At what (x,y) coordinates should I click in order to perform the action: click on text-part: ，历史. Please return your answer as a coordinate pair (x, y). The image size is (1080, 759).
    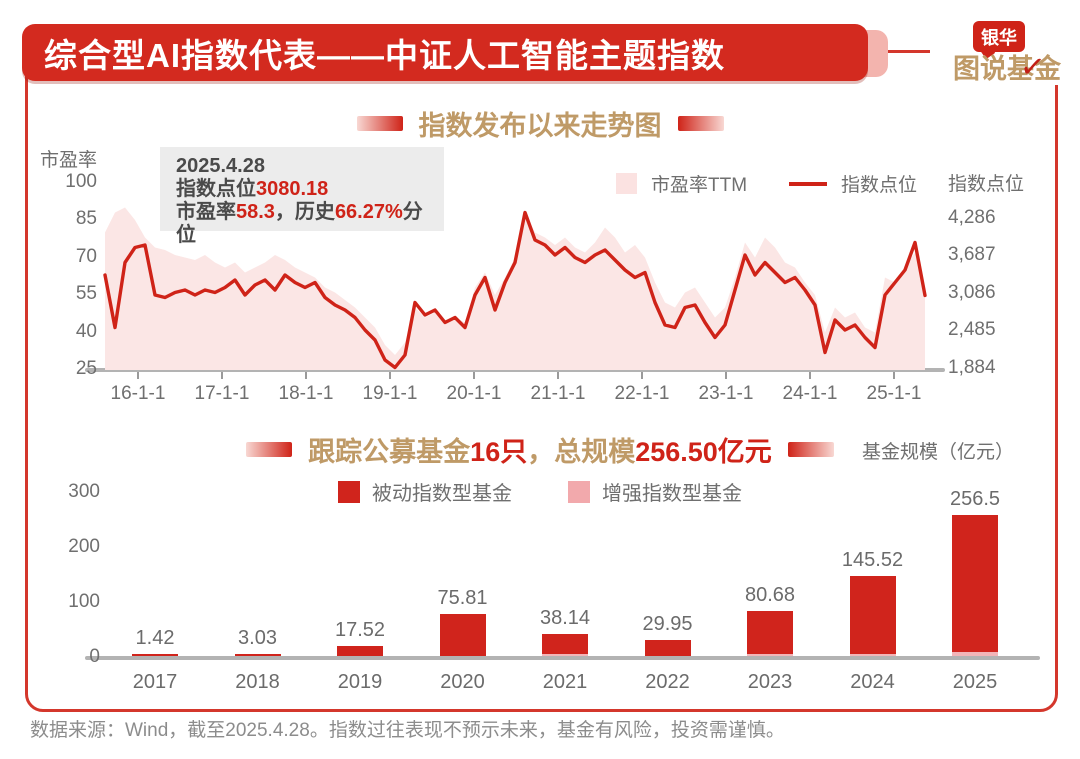
    Looking at the image, I should click on (304, 212).